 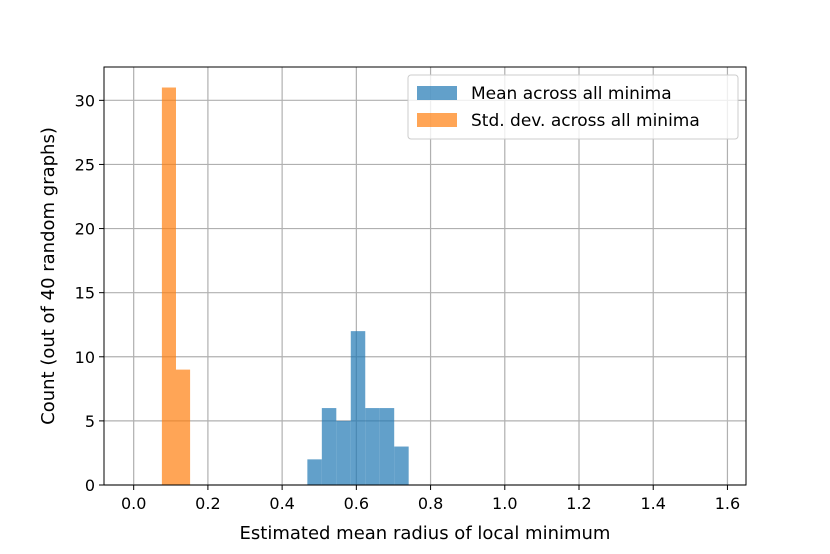 I want to click on y-tick-label-3: 15, so click(x=85, y=293).